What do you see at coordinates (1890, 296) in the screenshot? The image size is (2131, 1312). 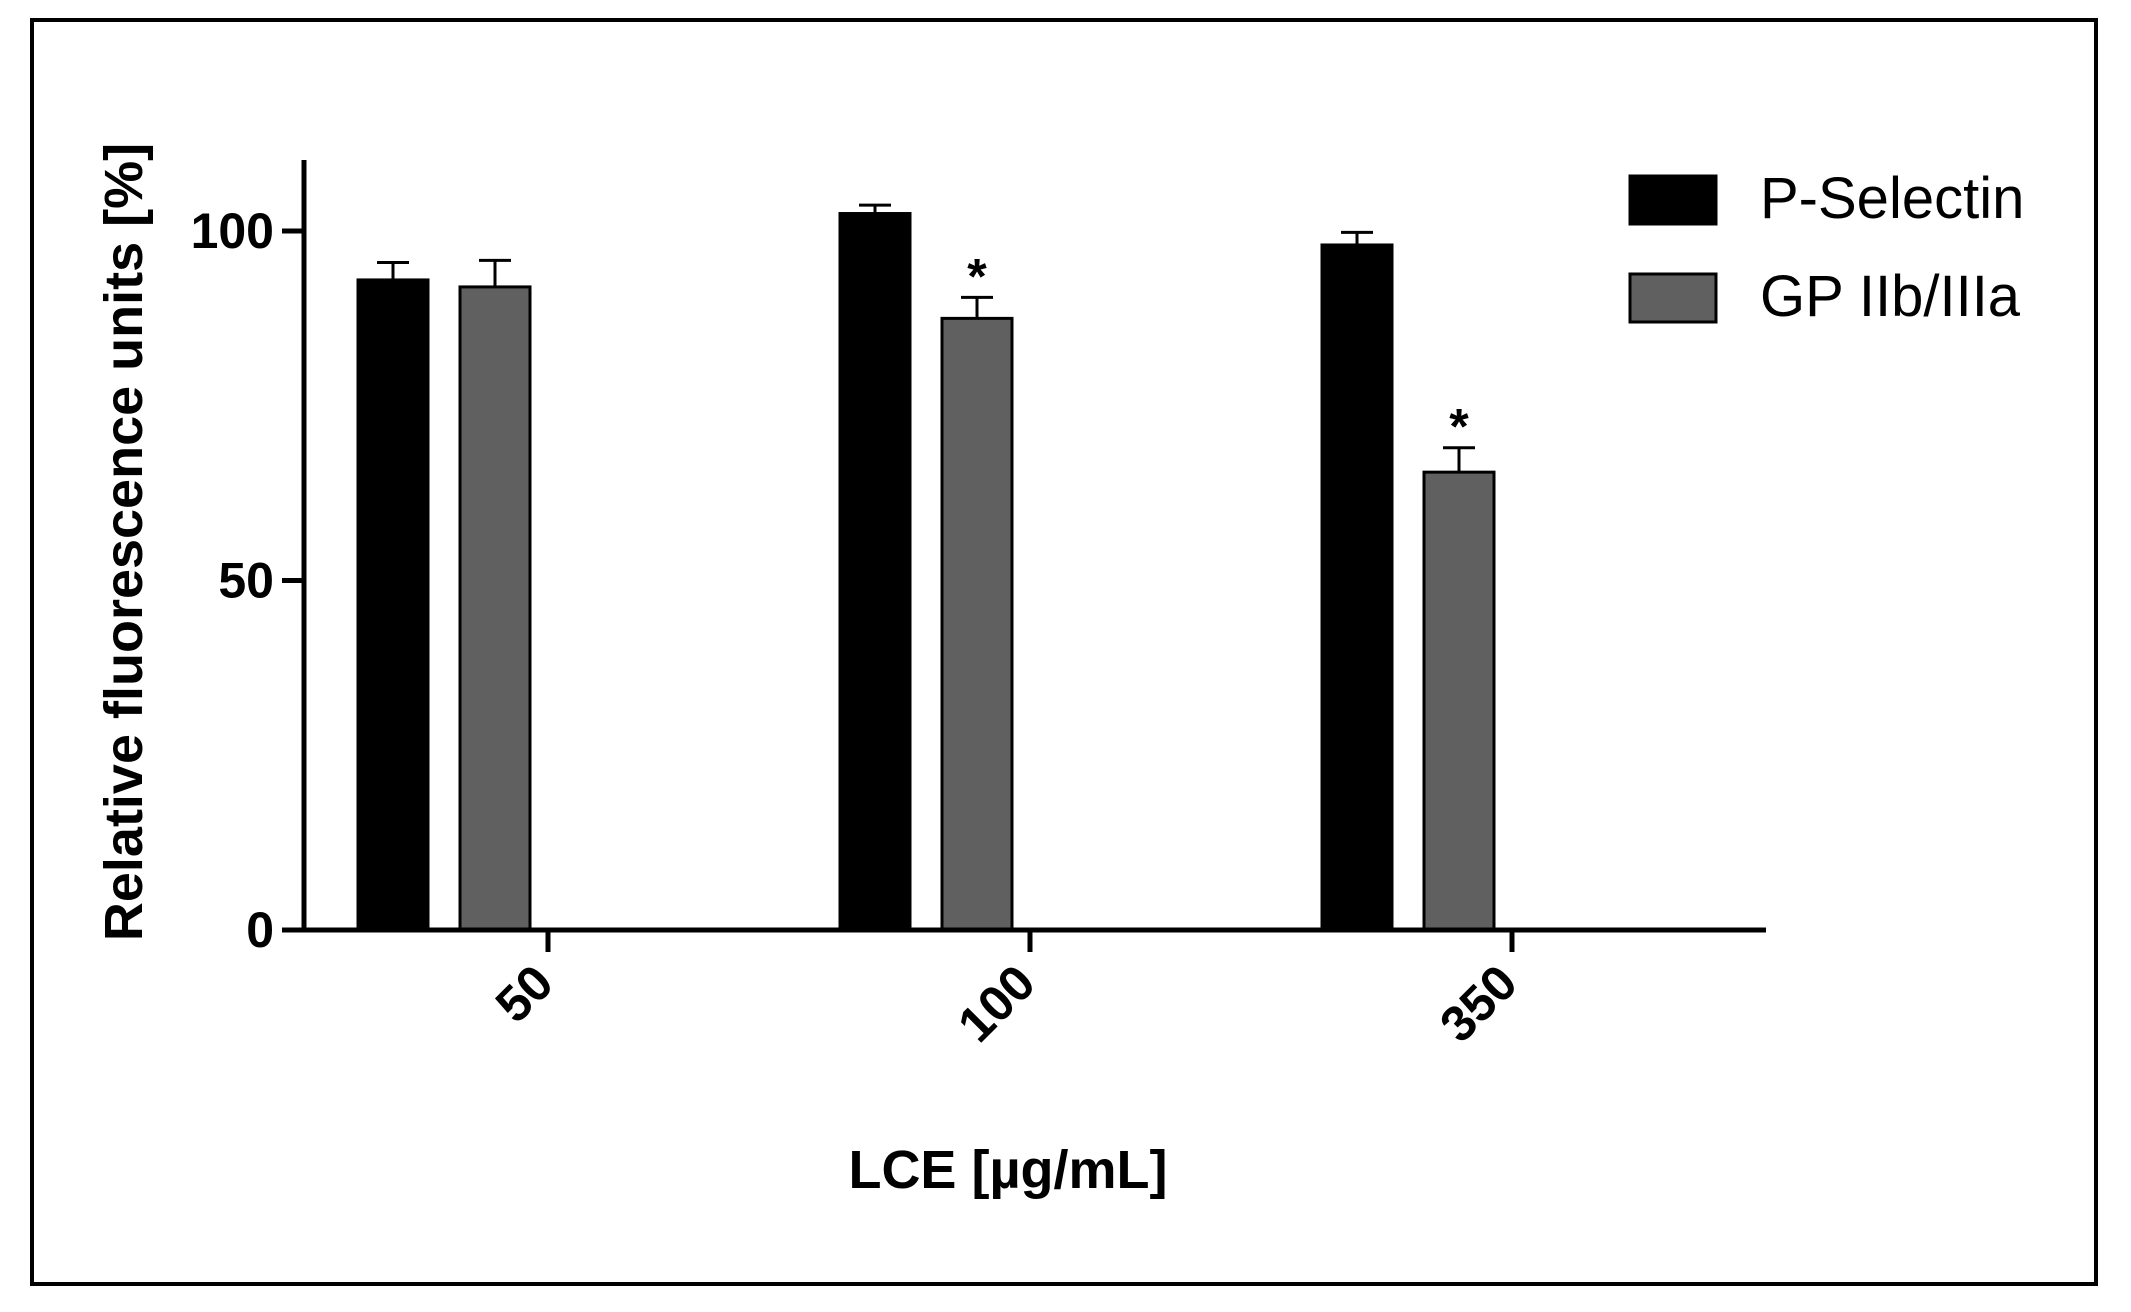 I see `legend-label-1: GP IIb/IIIa` at bounding box center [1890, 296].